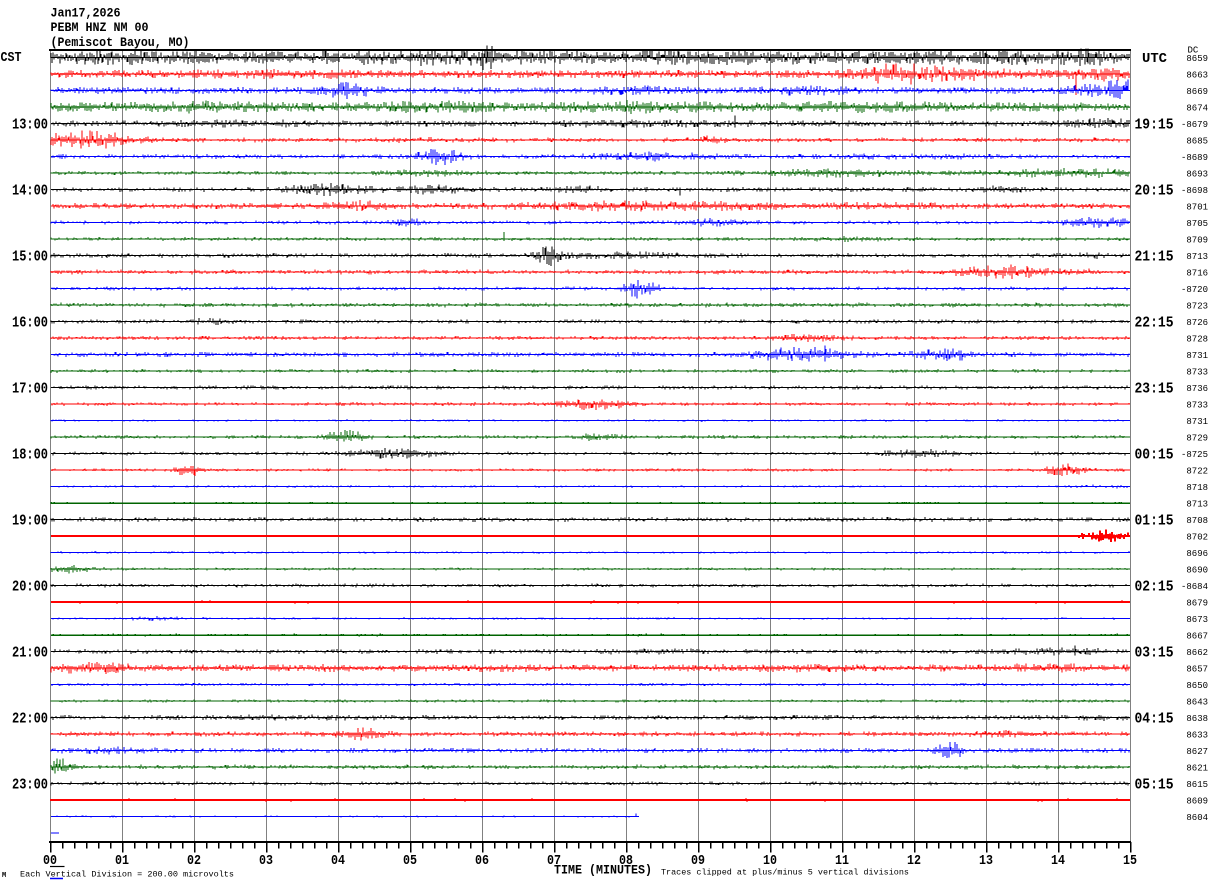 The height and width of the screenshot is (886, 1210). What do you see at coordinates (1197, 670) in the screenshot?
I see `svg-text: 8657` at bounding box center [1197, 670].